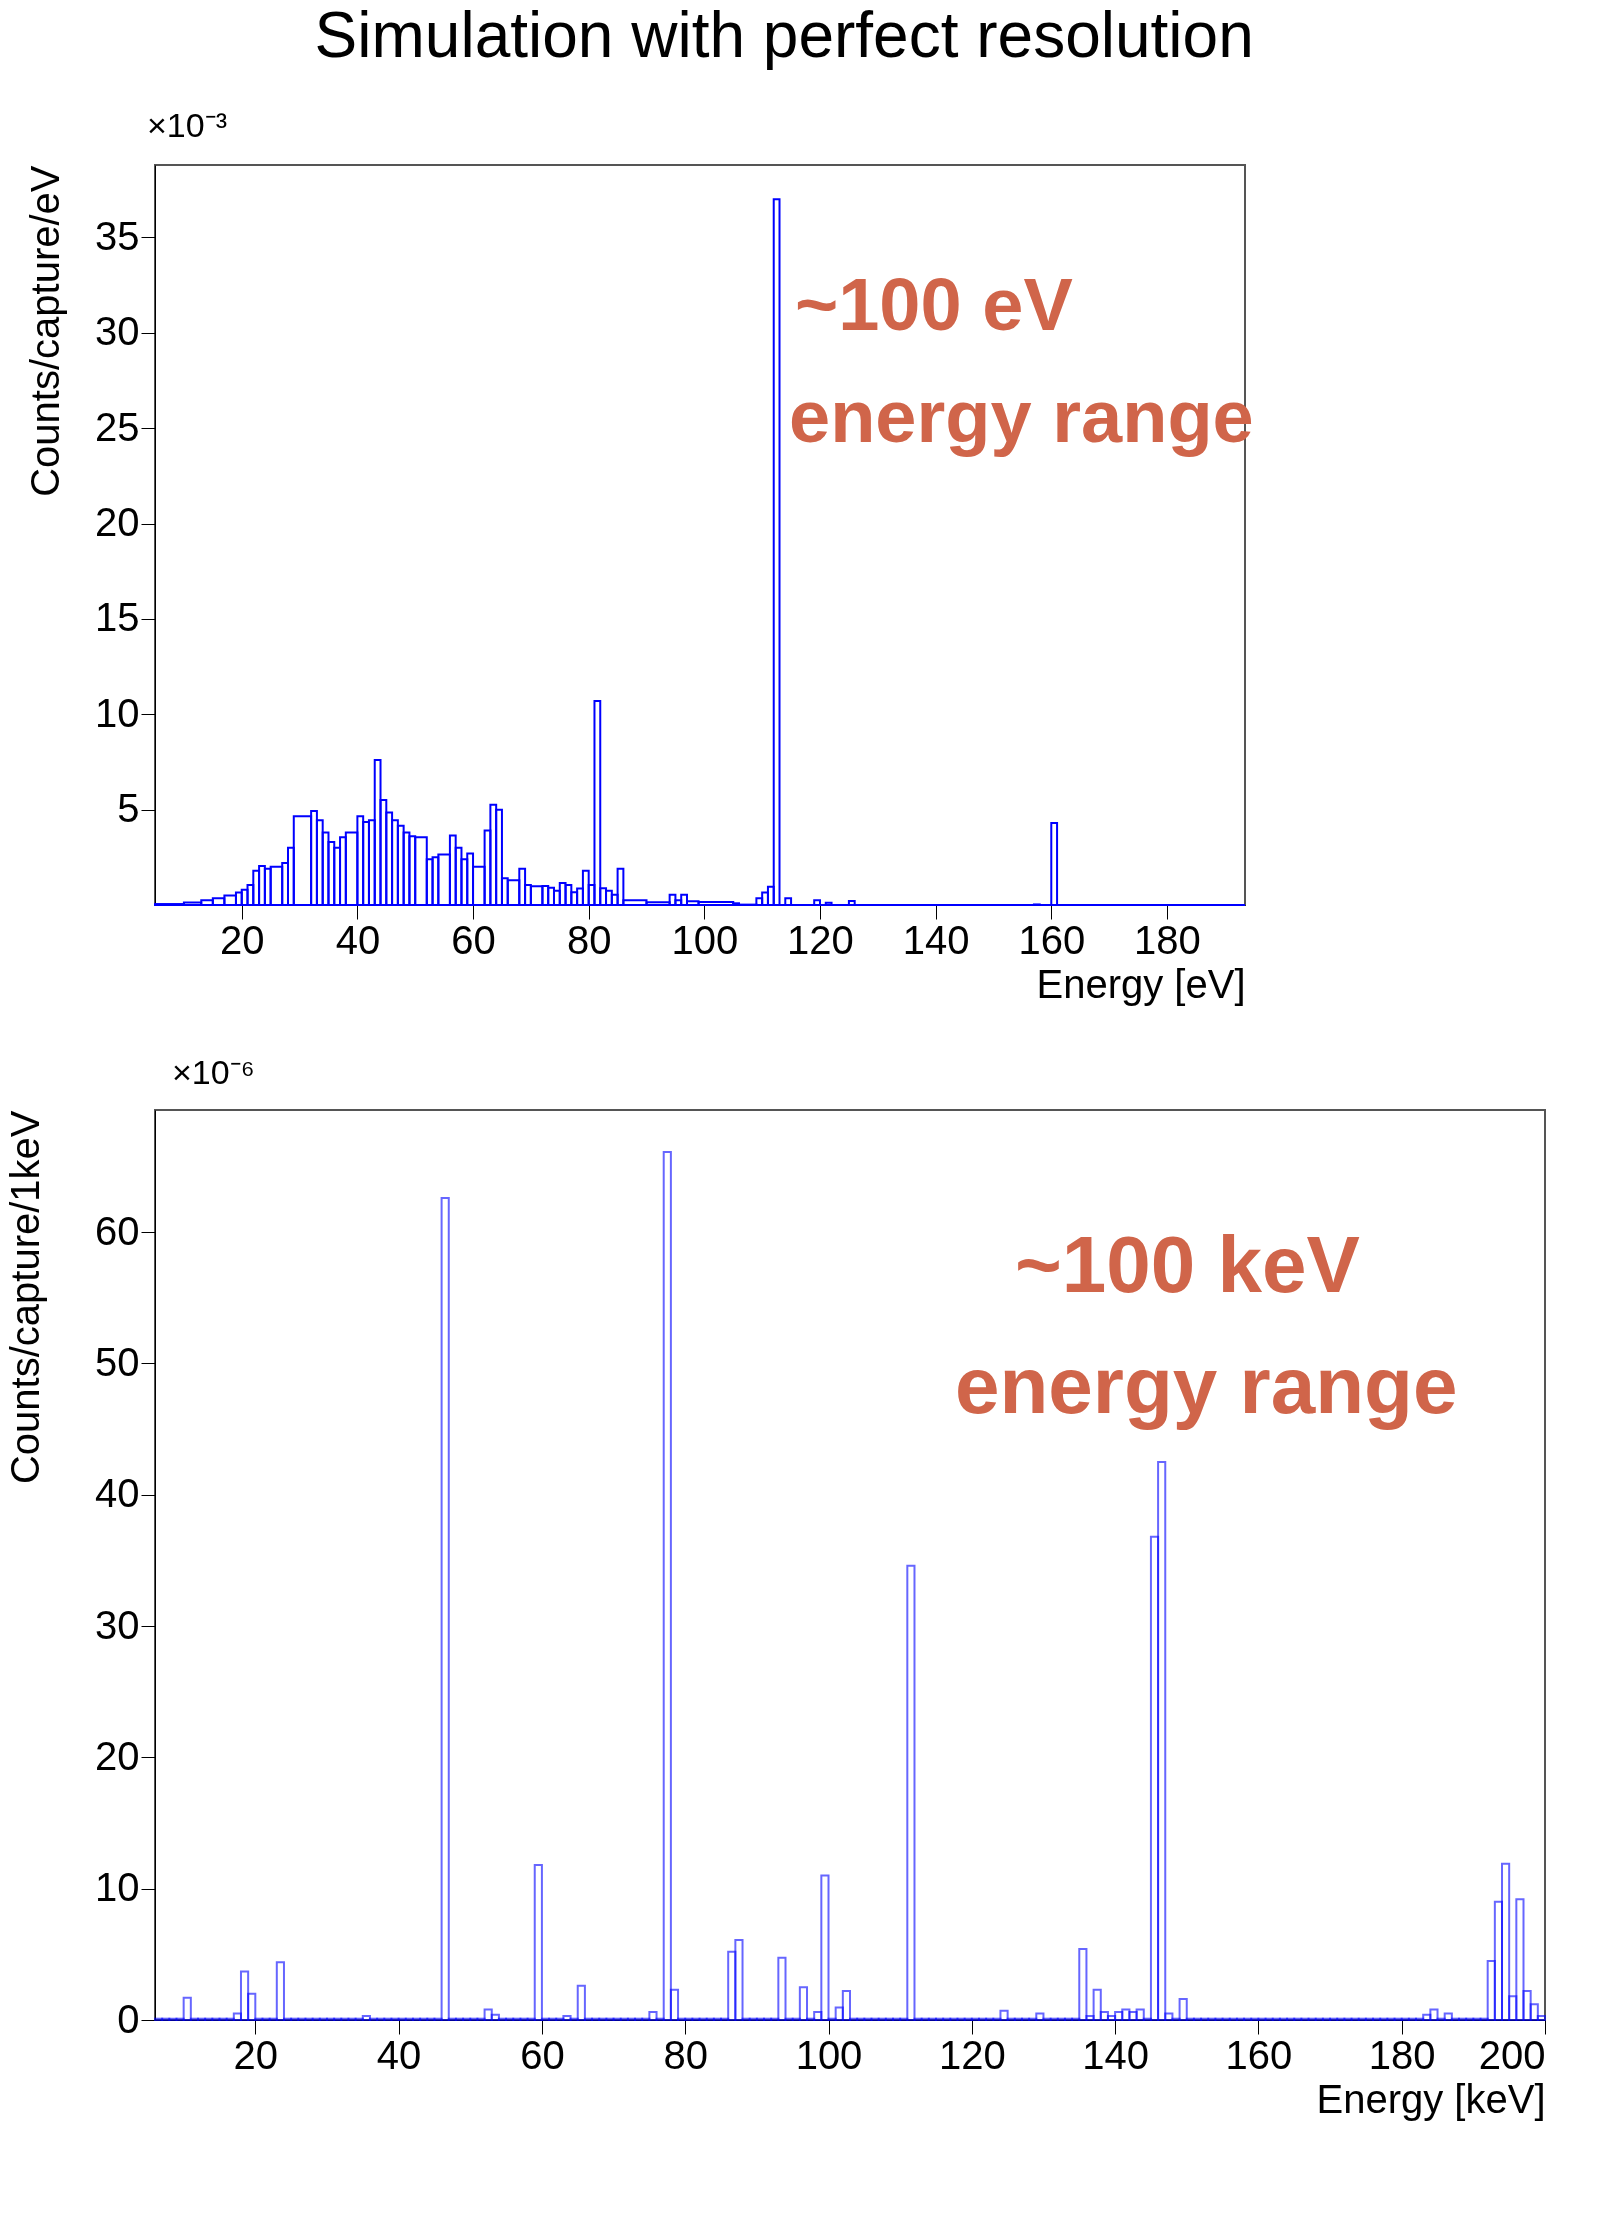  Describe the element at coordinates (117, 1361) in the screenshot. I see `y-tick-label: 50` at that location.